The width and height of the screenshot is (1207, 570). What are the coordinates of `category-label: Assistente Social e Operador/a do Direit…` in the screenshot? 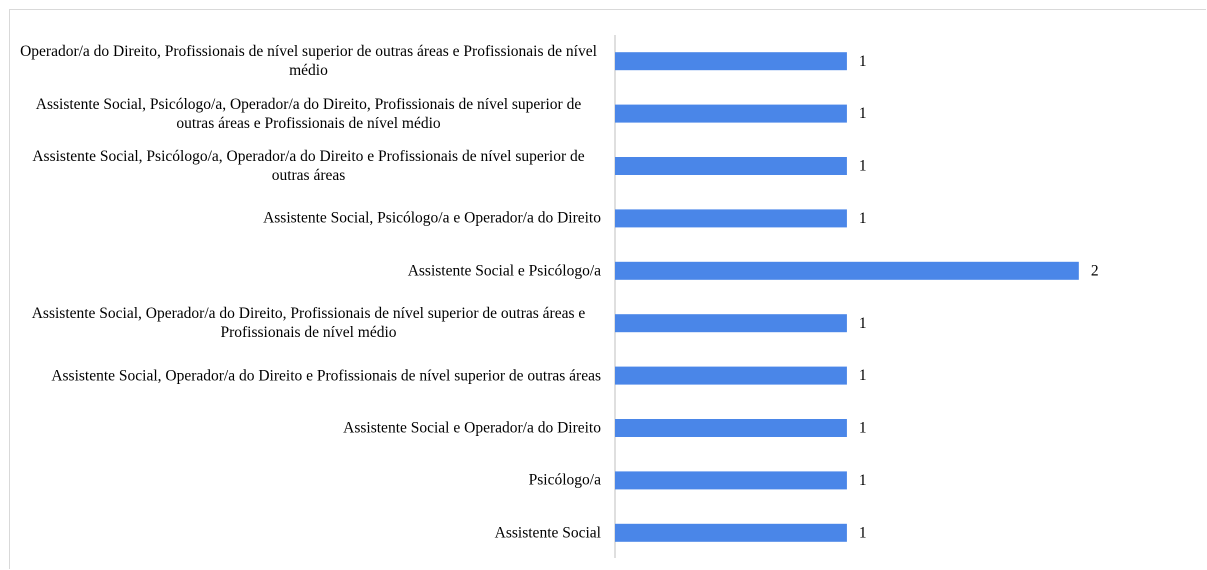 It's located at (472, 428).